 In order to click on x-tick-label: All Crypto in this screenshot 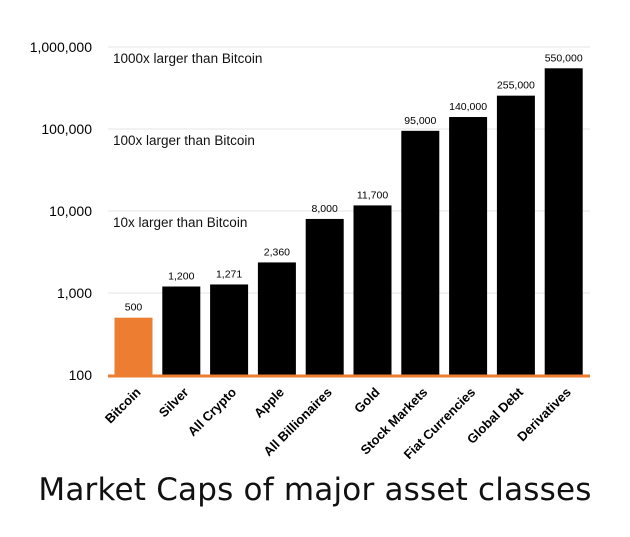, I will do `click(212, 411)`.